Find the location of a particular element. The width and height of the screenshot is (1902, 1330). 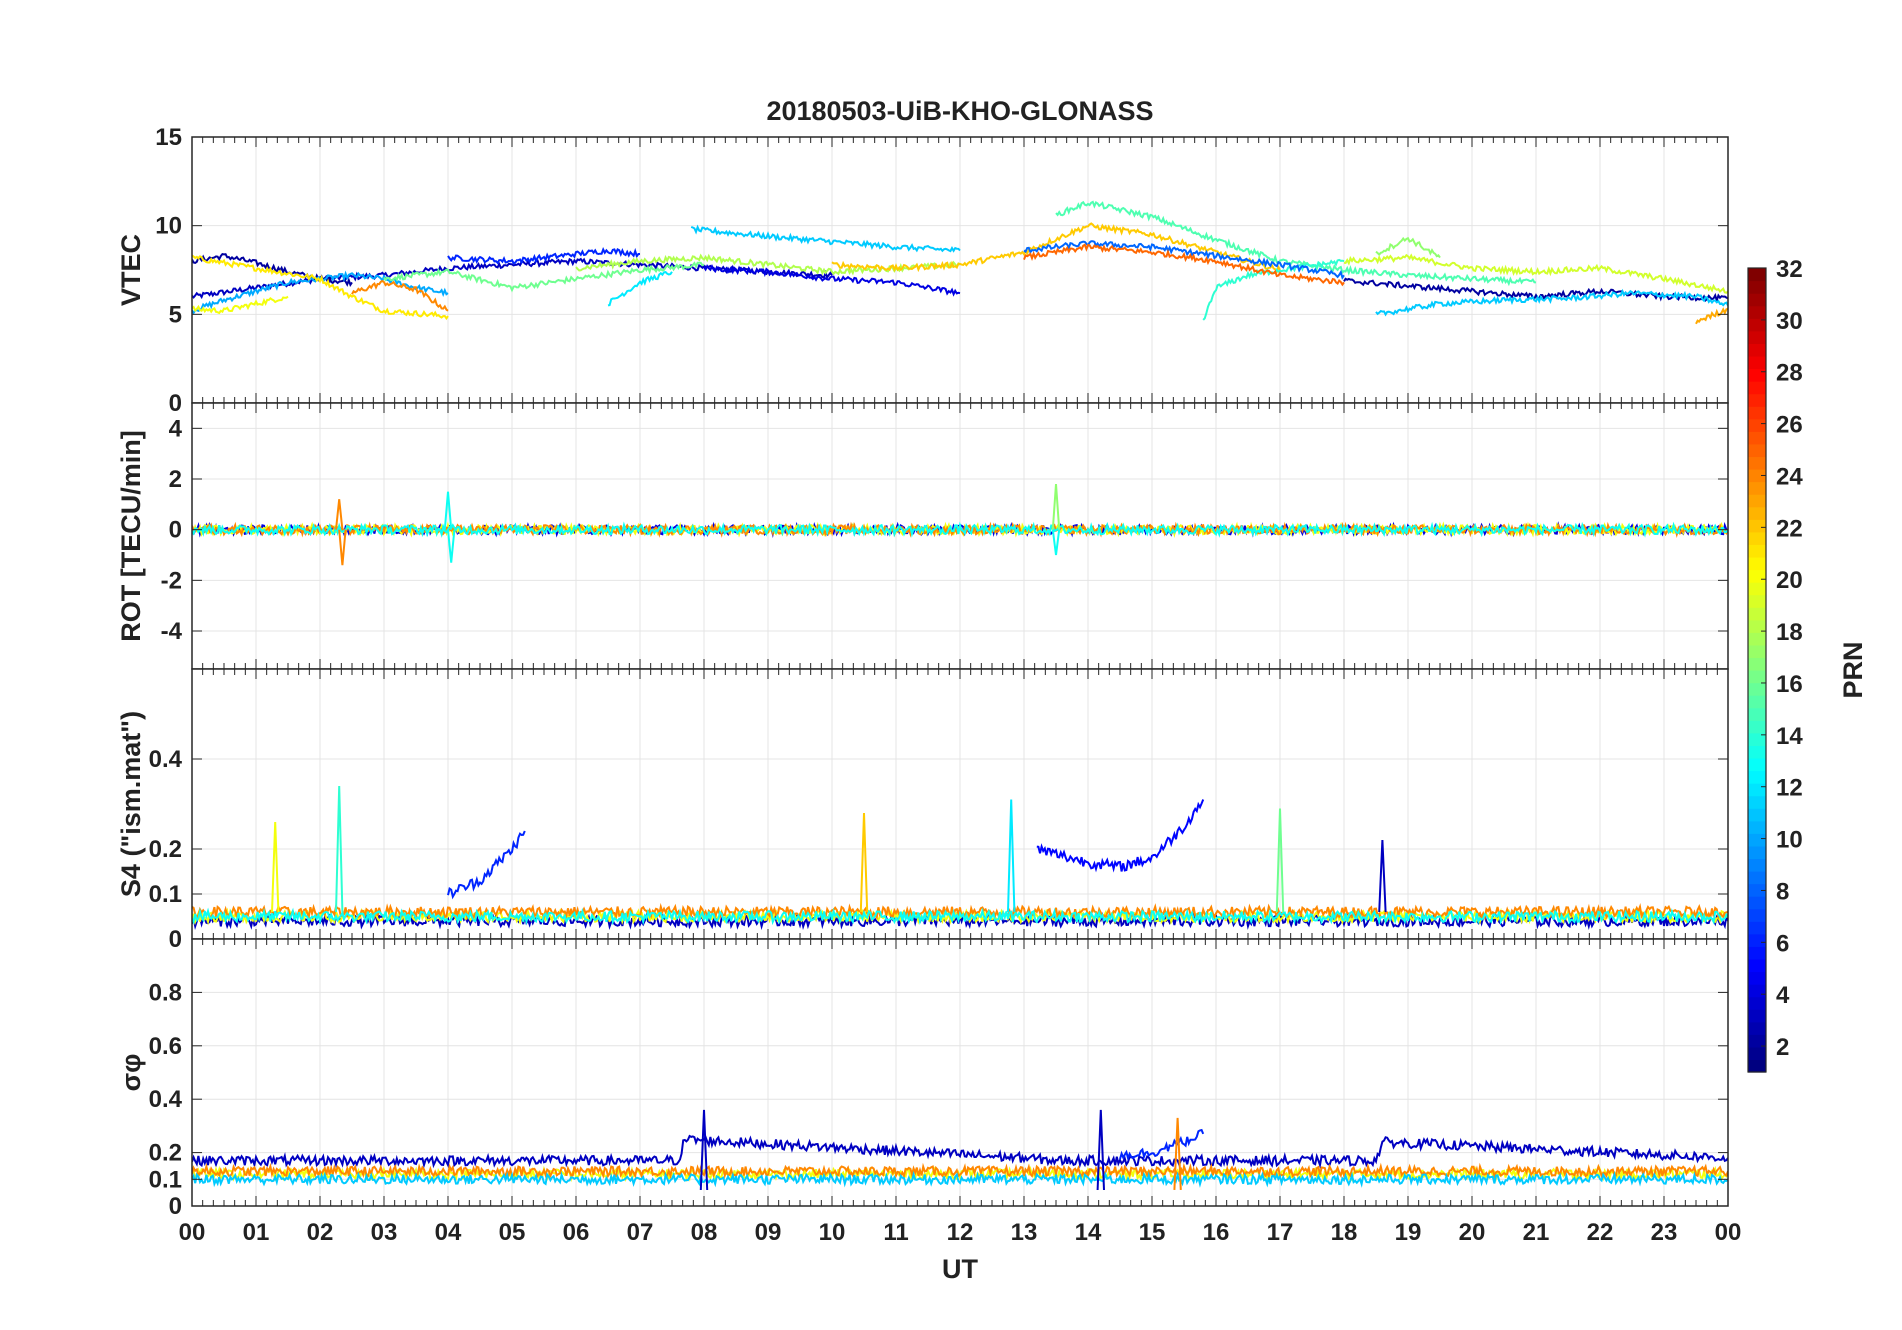

x-tick-label: 17 is located at coordinates (1280, 1232).